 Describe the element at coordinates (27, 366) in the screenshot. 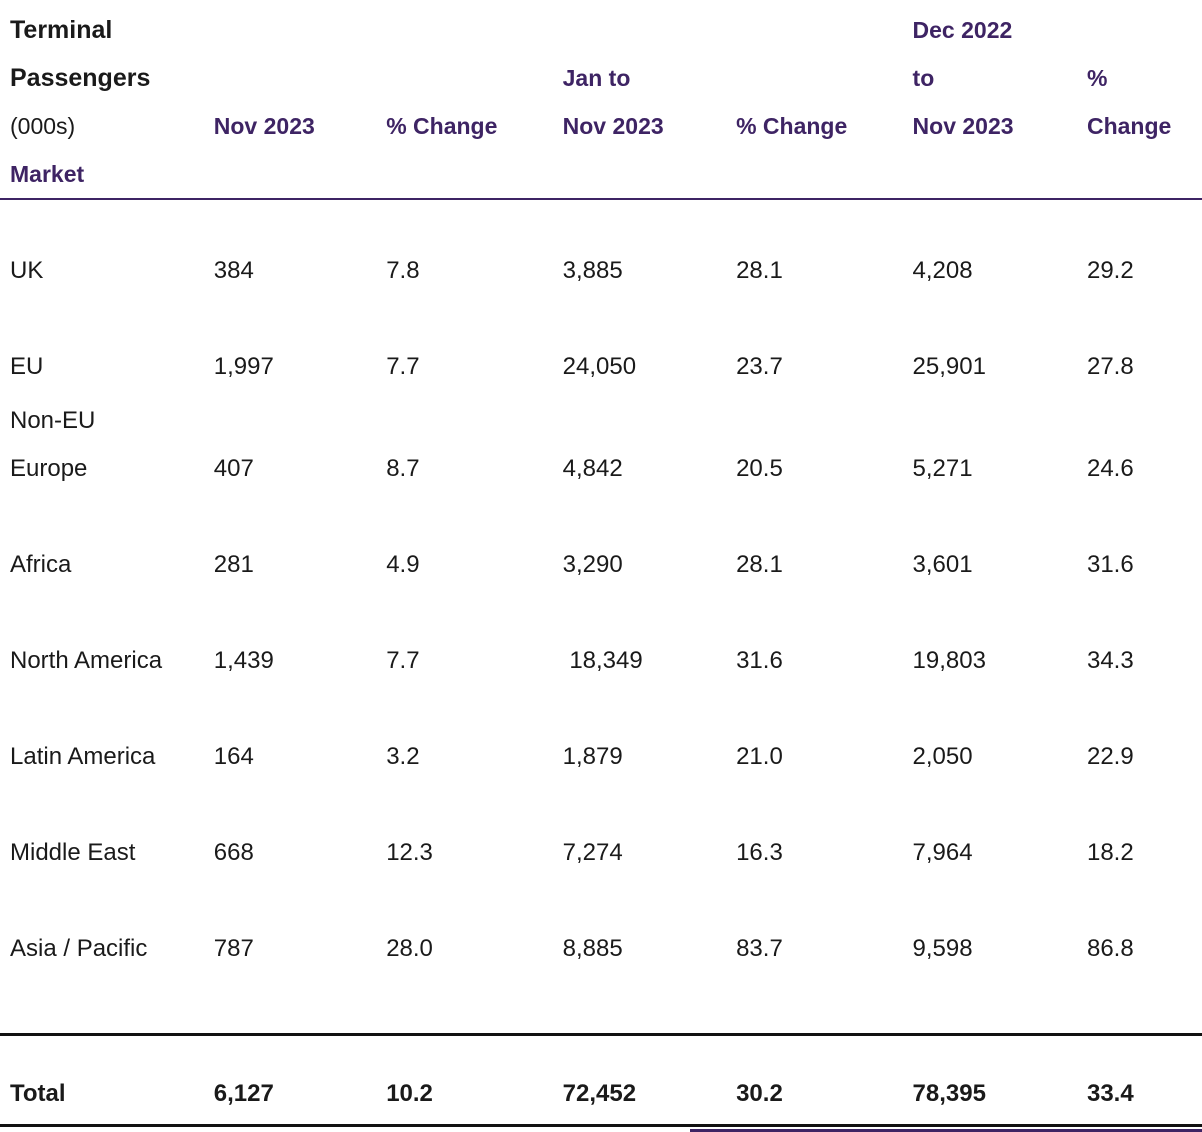

I see `market-cell: EU` at that location.